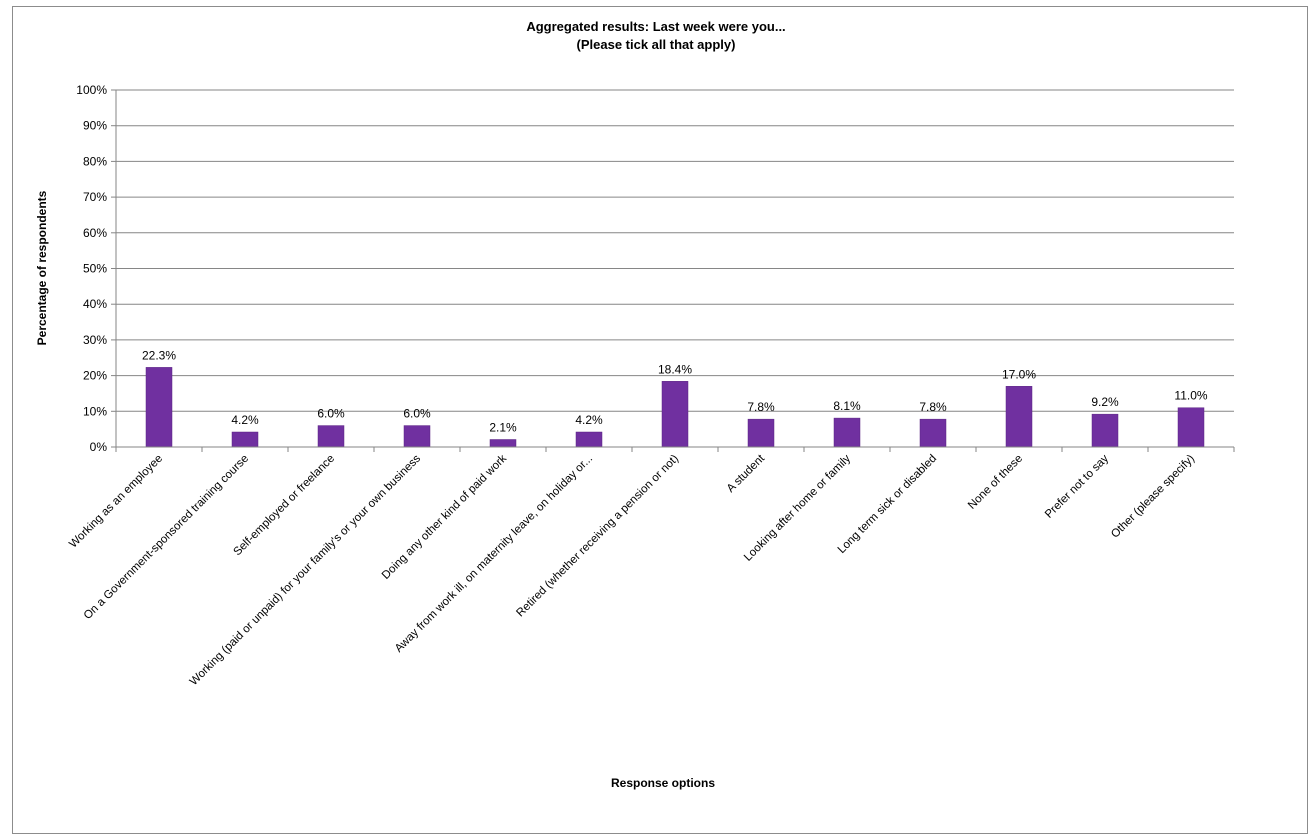  Describe the element at coordinates (95, 376) in the screenshot. I see `y-tick-label: 20%` at that location.